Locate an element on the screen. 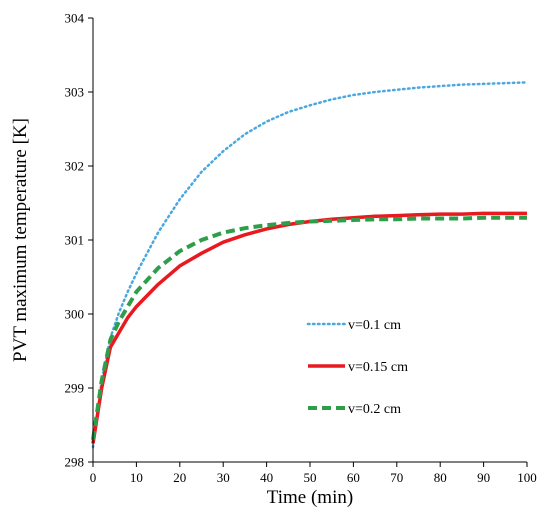 The width and height of the screenshot is (550, 530). y-tick-label: 302 is located at coordinates (75, 166).